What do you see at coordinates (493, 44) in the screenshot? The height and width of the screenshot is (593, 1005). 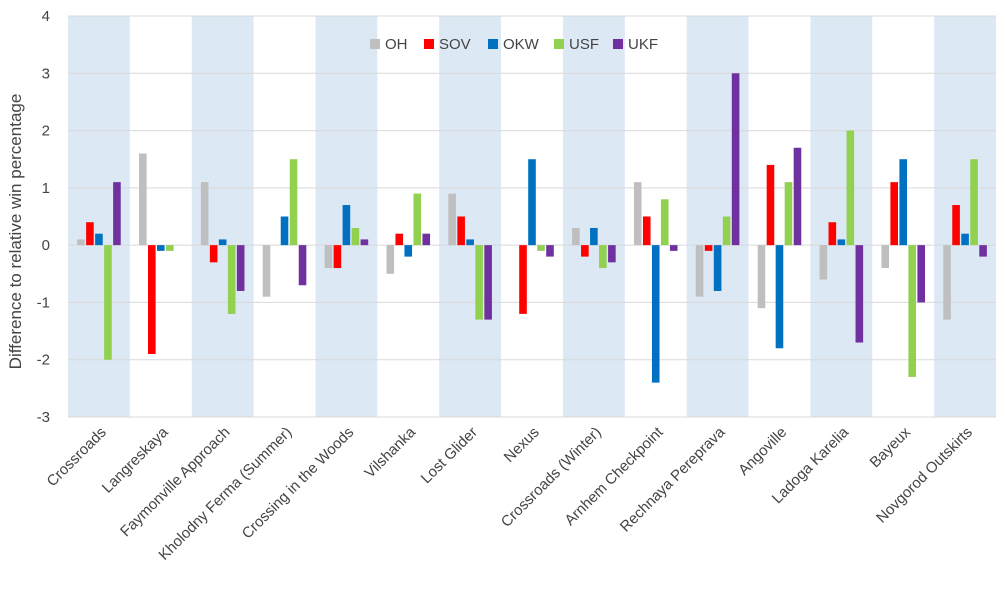 I see `legend-swatch-okw` at bounding box center [493, 44].